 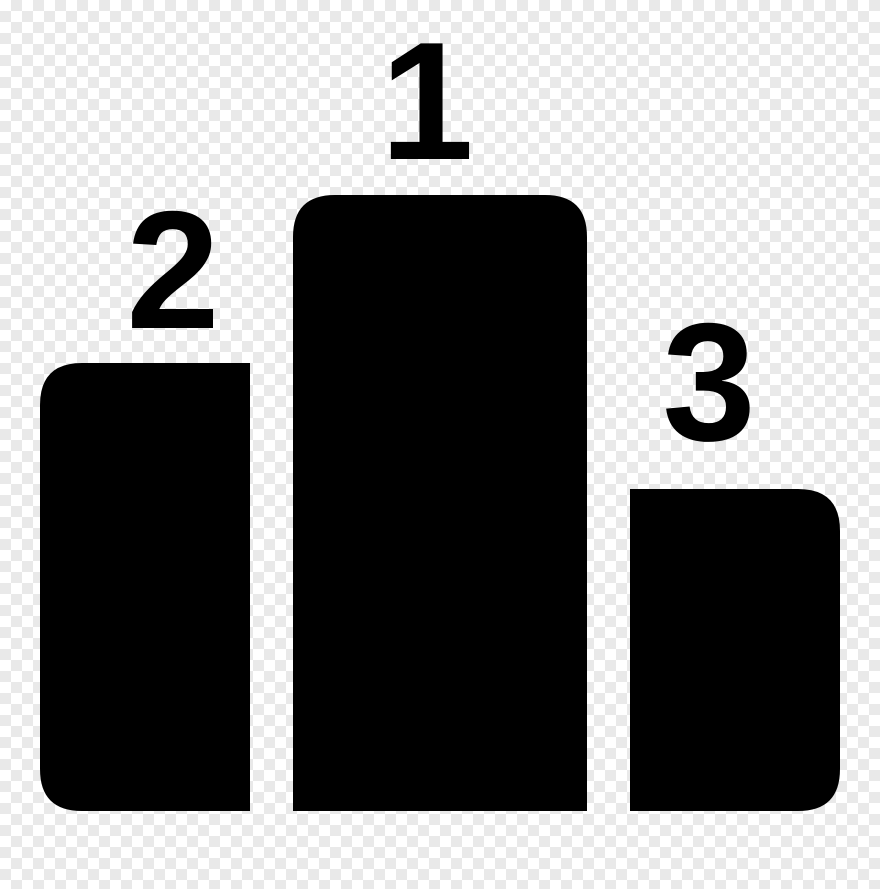 What do you see at coordinates (708, 382) in the screenshot?
I see `place-number-third: 3` at bounding box center [708, 382].